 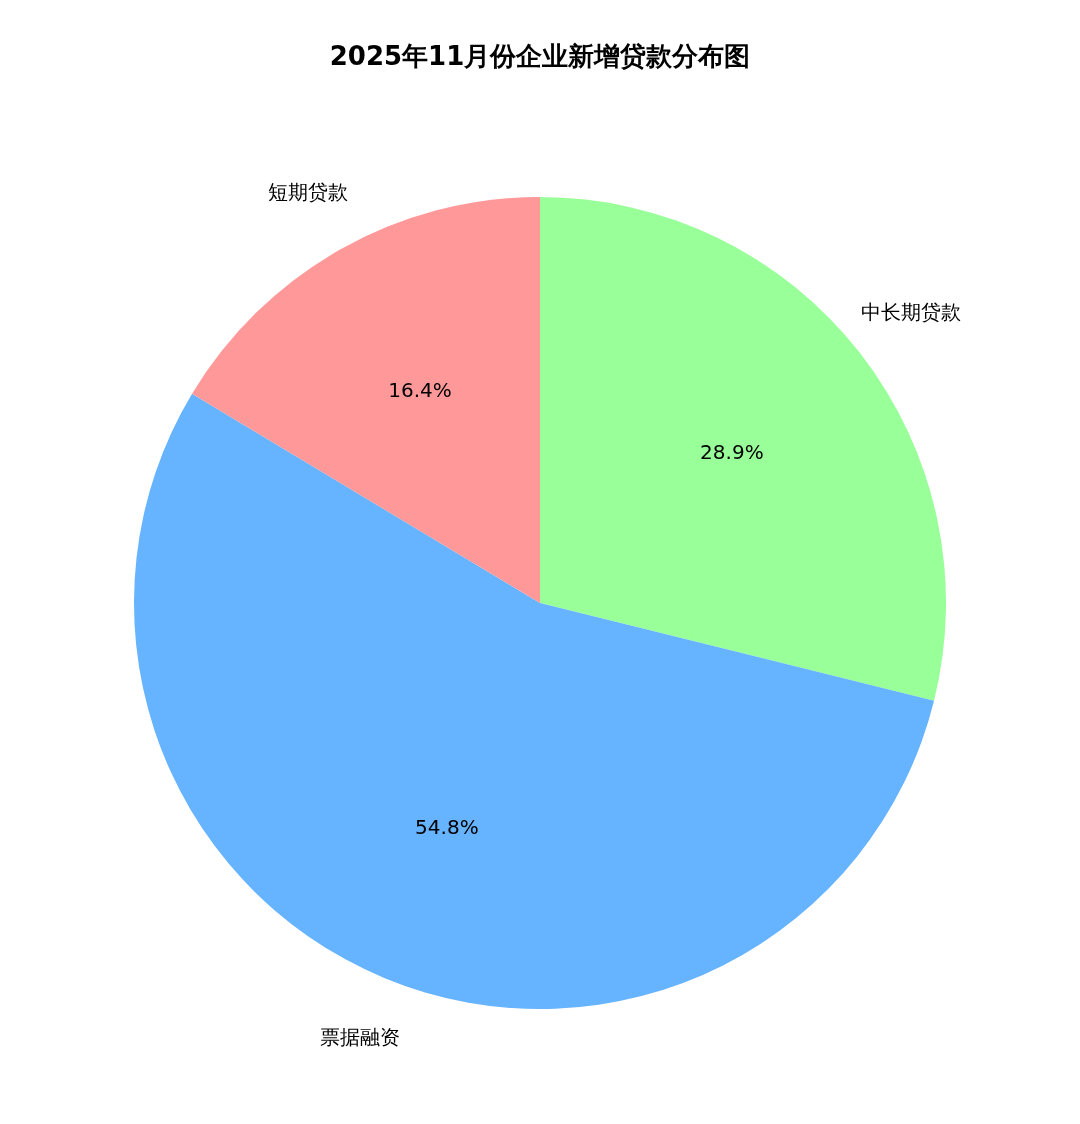 What do you see at coordinates (910, 311) in the screenshot?
I see `slice-label: 中长期贷款` at bounding box center [910, 311].